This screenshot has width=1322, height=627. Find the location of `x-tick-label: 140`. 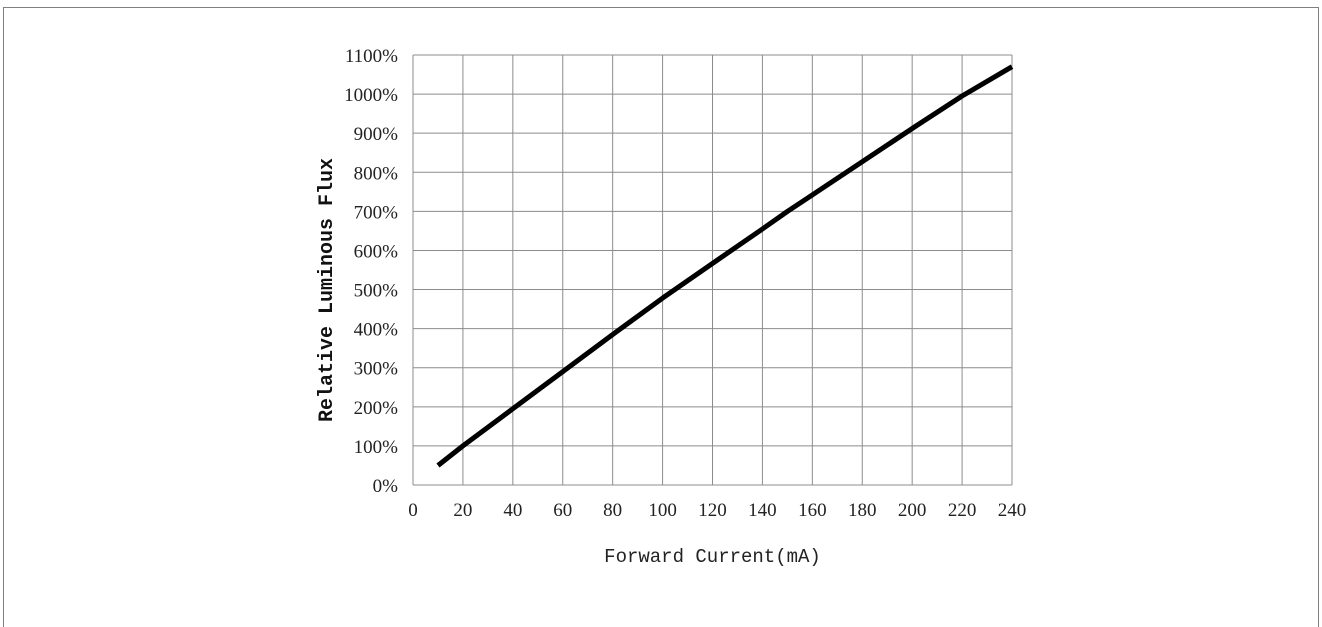

x-tick-label: 140 is located at coordinates (762, 510).